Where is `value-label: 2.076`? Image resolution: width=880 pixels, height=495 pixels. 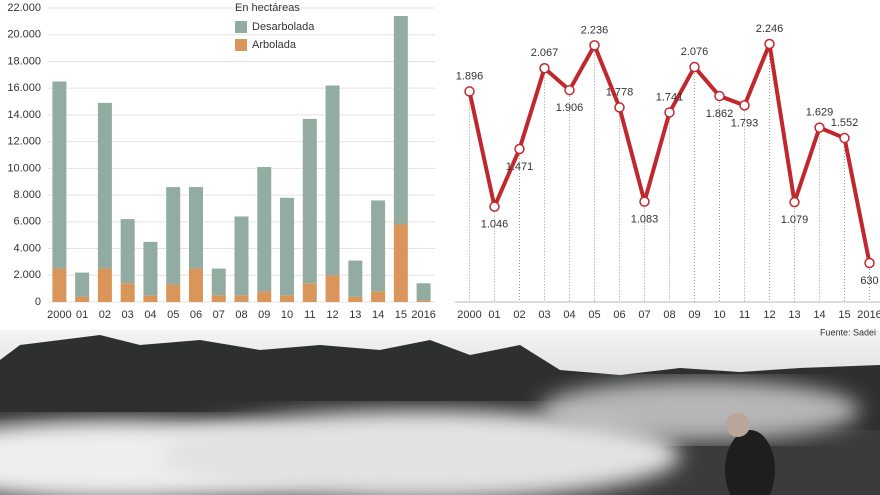 value-label: 2.076 is located at coordinates (695, 52).